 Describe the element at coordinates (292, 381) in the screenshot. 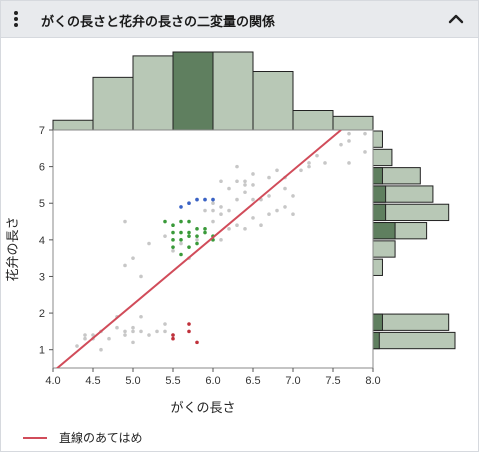

I see `x-tick-label: 7.0` at that location.